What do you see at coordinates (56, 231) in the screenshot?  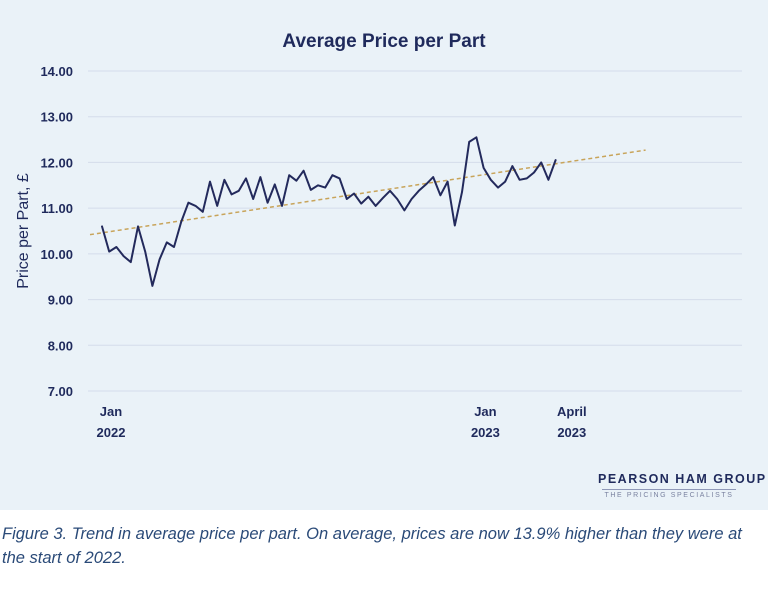 I see `y-tick-labels: 14.00 13.00 12.00 11.00 10.00 9.00 8.00 7.00` at bounding box center [56, 231].